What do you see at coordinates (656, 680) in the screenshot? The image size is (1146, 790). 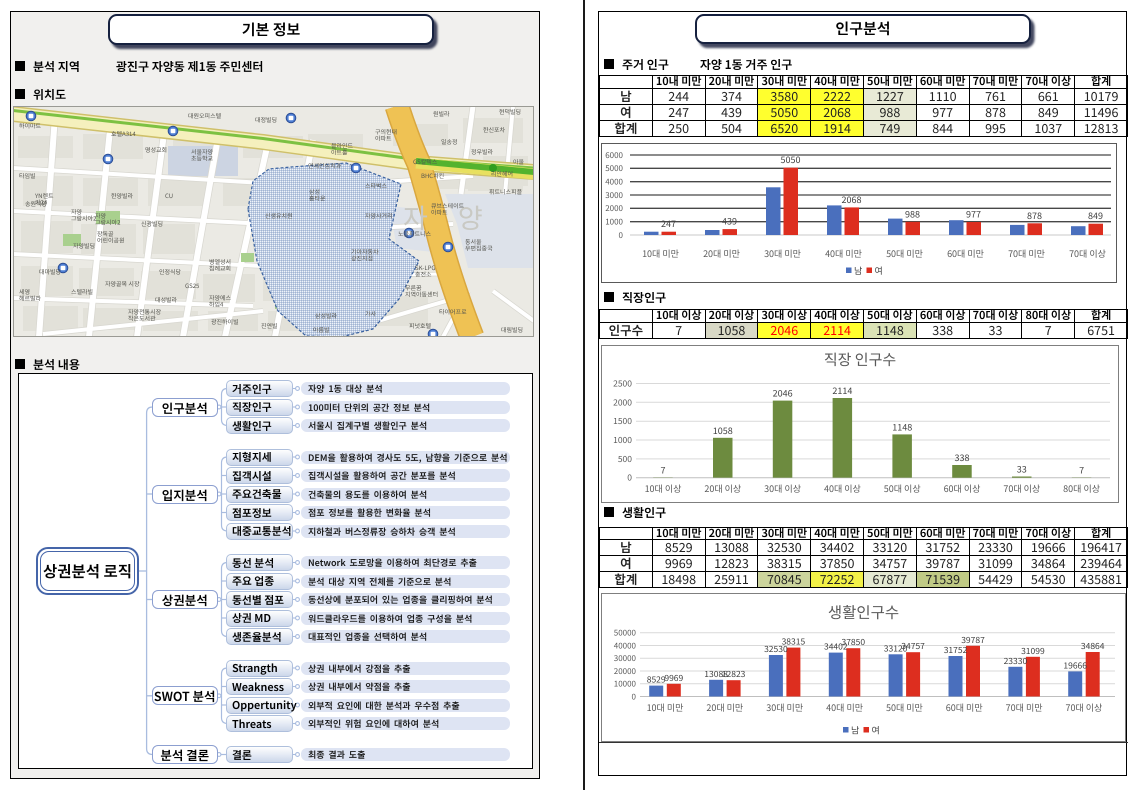 I see `svg-text: 8529` at bounding box center [656, 680].